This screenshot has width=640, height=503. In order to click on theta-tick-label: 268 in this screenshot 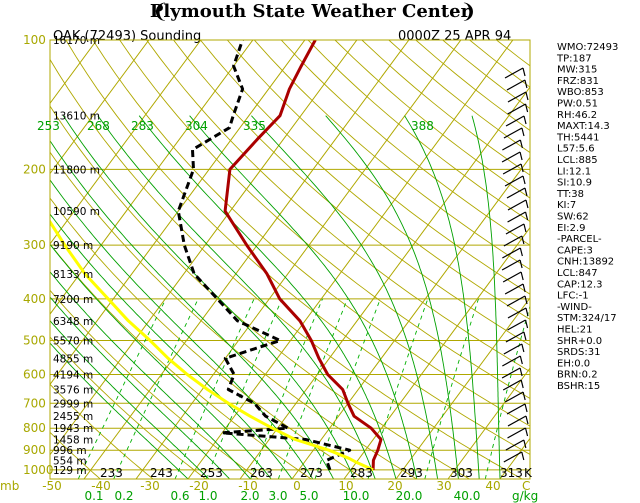, I will do `click(98, 126)`.